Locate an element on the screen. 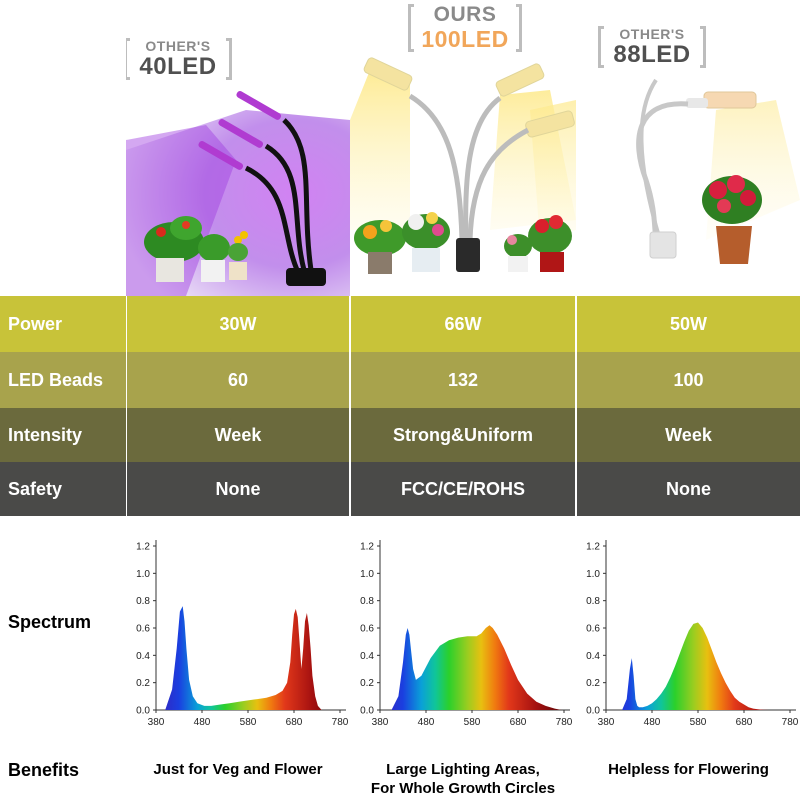 This screenshot has height=800, width=800. benefit-others-88led: Helpless for Flowering is located at coordinates (688, 769).